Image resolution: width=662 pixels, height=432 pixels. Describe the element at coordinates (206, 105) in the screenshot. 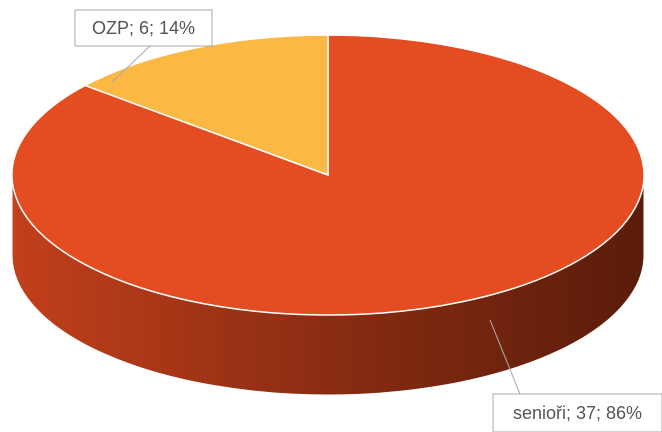

I see `pie-slice` at that location.